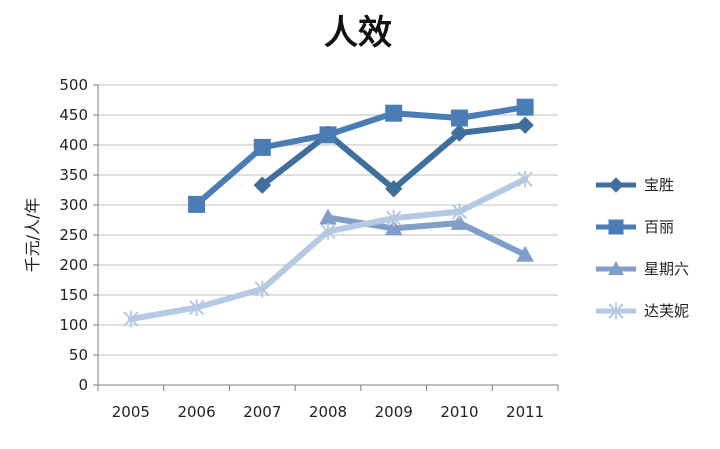  I want to click on y-tick-label: 350, so click(73, 175).